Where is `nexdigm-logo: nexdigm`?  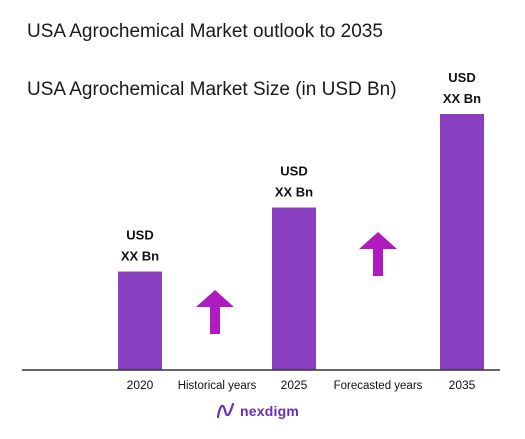 nexdigm-logo: nexdigm is located at coordinates (257, 411).